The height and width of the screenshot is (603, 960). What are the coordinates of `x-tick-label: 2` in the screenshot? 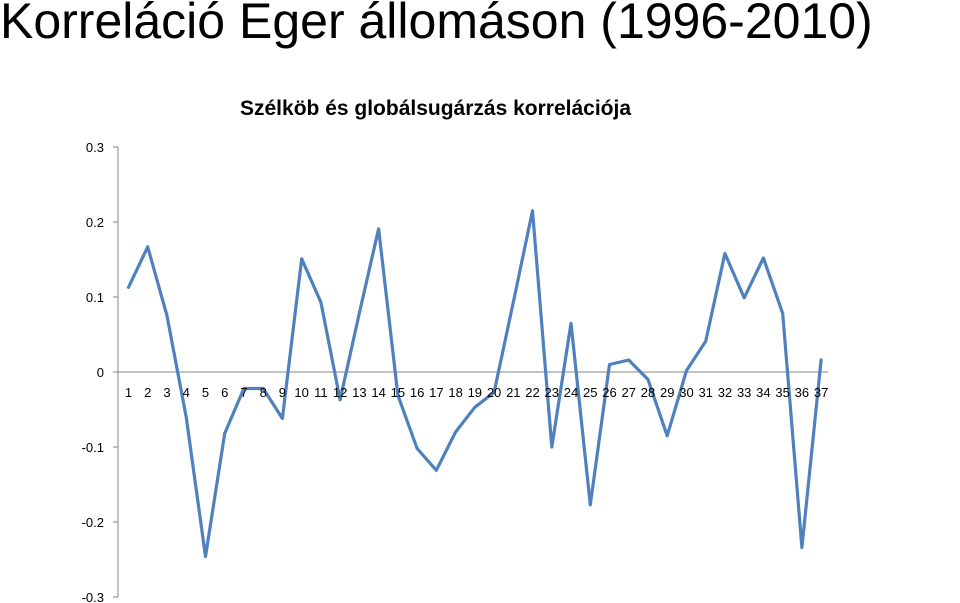 It's located at (147, 392).